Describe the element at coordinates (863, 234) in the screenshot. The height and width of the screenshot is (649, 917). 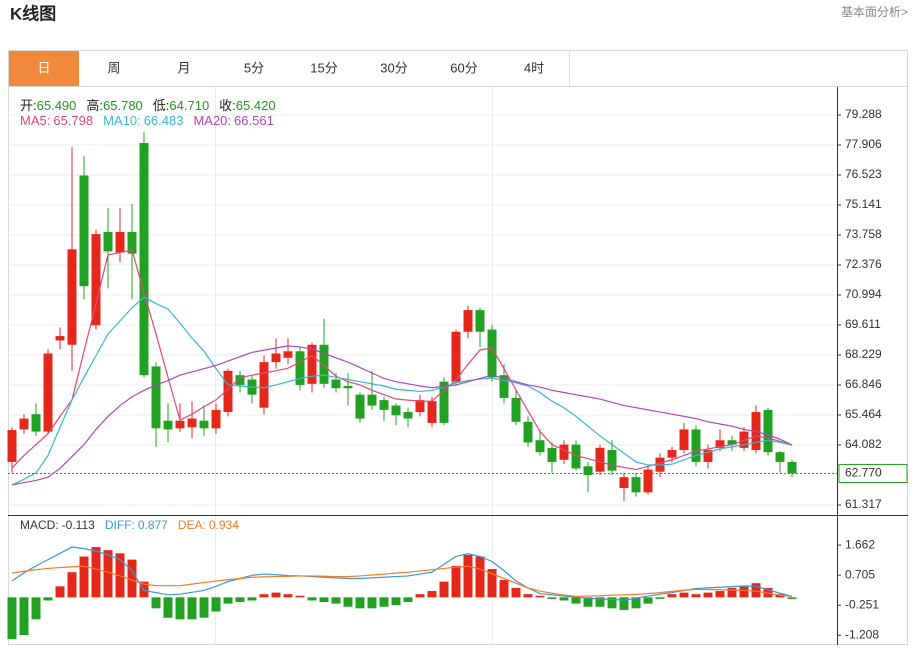
I see `y-tick-label: 73.758` at that location.